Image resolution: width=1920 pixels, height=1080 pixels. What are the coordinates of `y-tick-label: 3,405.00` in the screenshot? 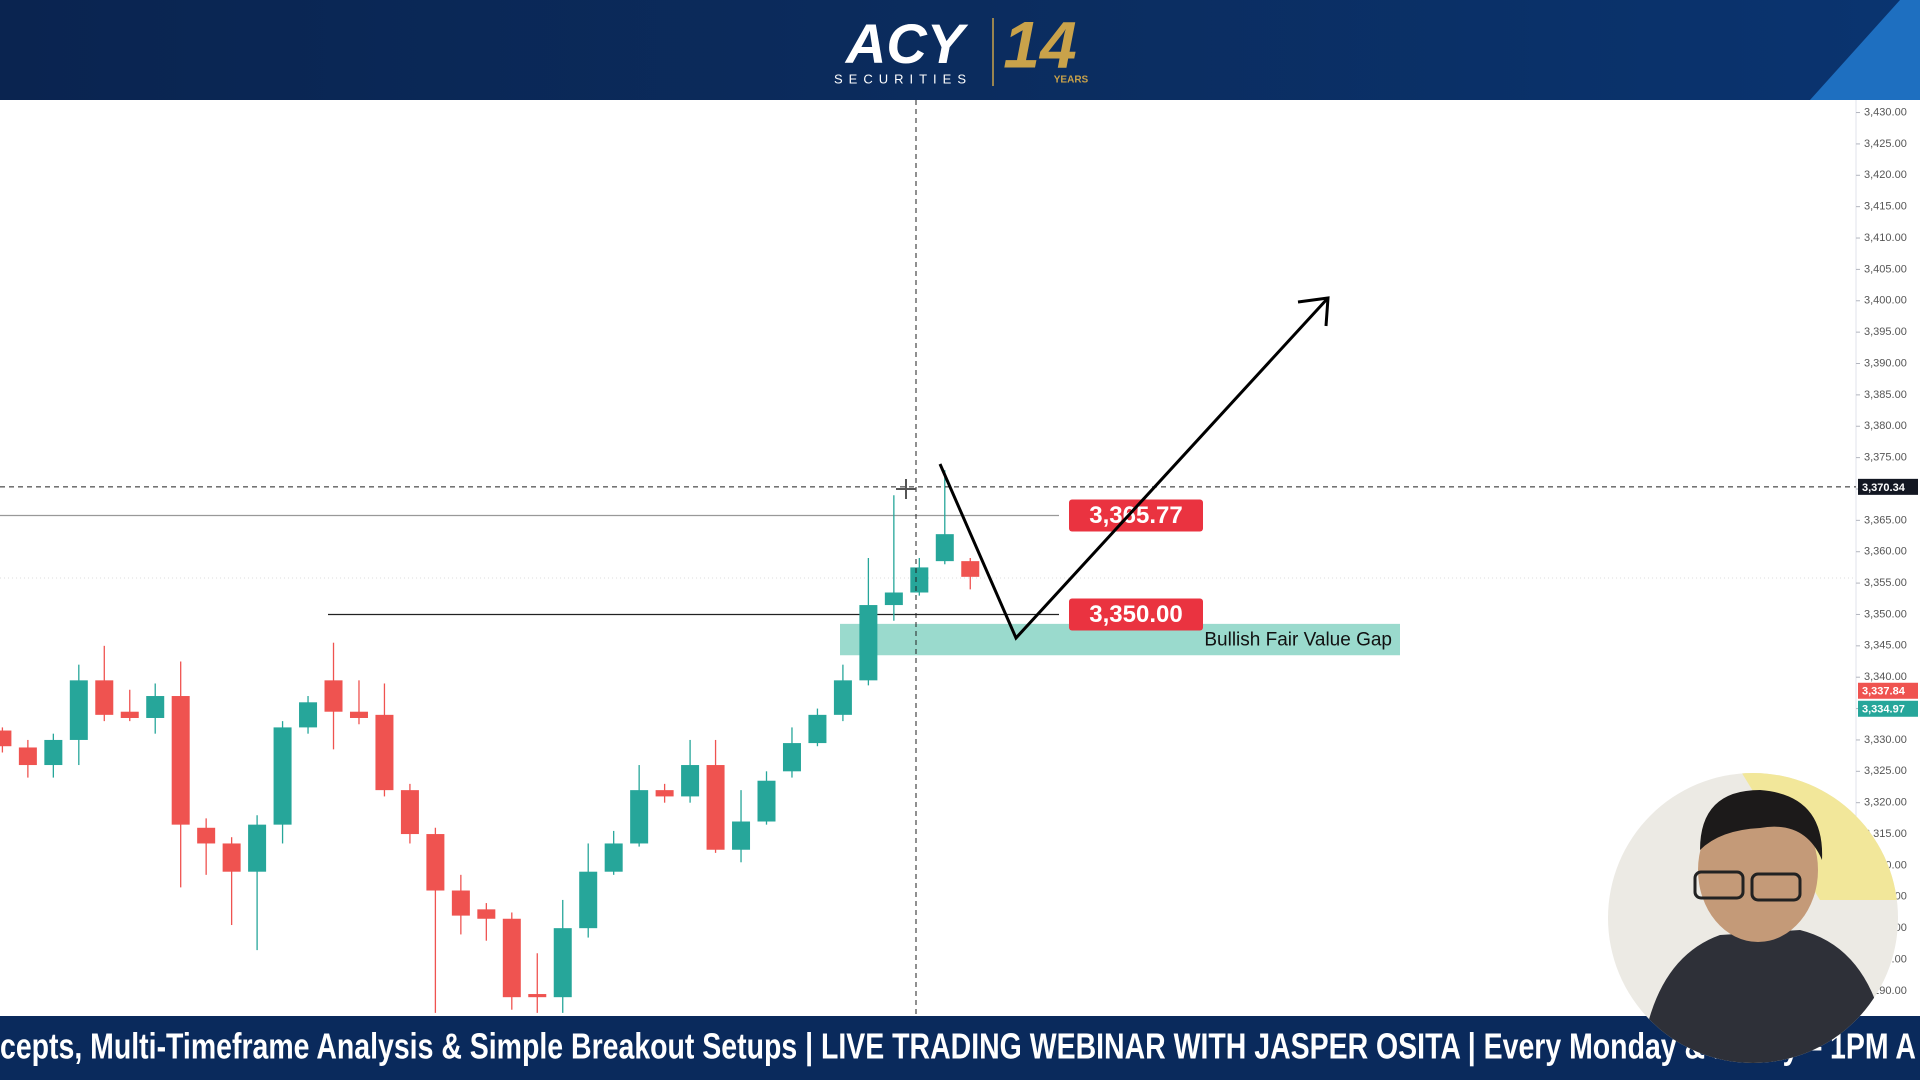 It's located at (1885, 269).